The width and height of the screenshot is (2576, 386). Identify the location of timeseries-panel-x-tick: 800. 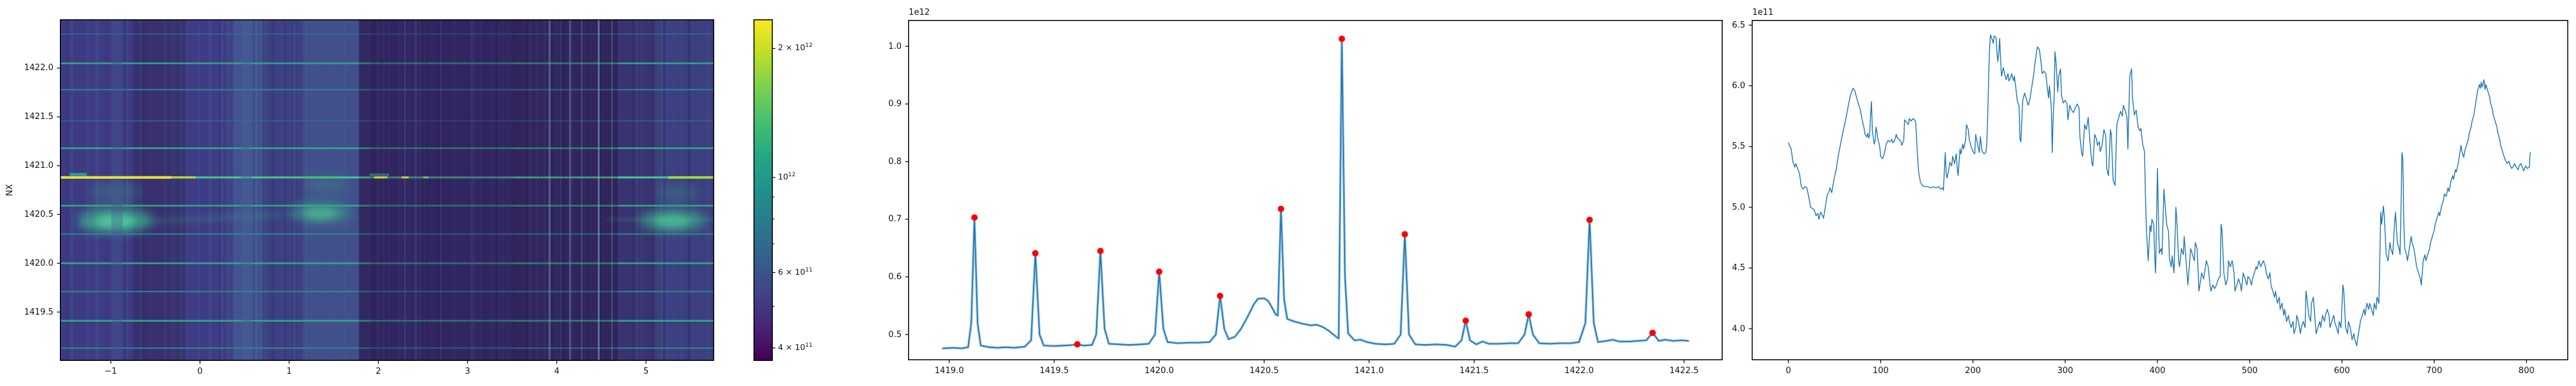
(2526, 371).